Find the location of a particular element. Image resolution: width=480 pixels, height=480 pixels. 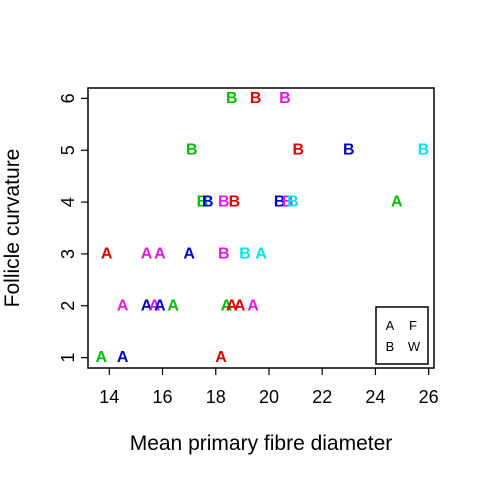

y-axis: 1 2 3 4 5 6 is located at coordinates (73, 228).